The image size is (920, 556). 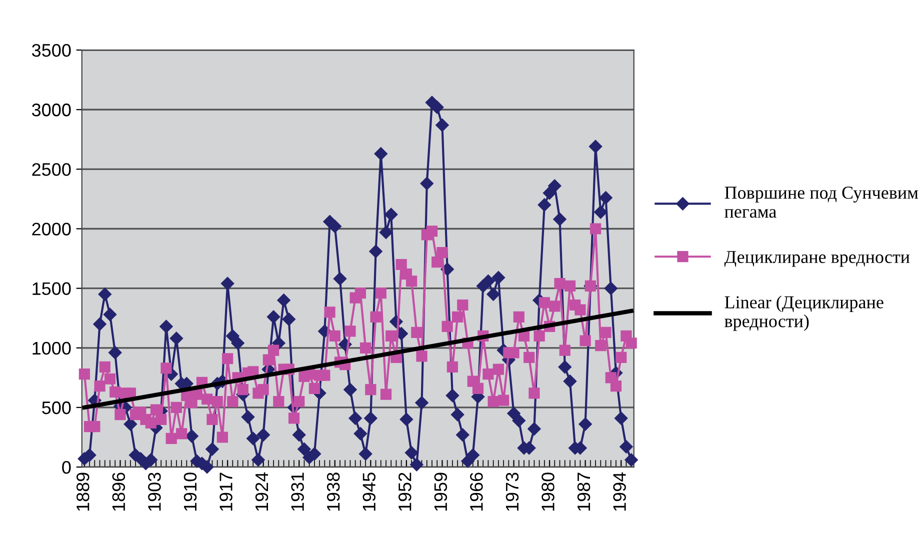 What do you see at coordinates (51, 289) in the screenshot?
I see `y-tick-label: 1500` at bounding box center [51, 289].